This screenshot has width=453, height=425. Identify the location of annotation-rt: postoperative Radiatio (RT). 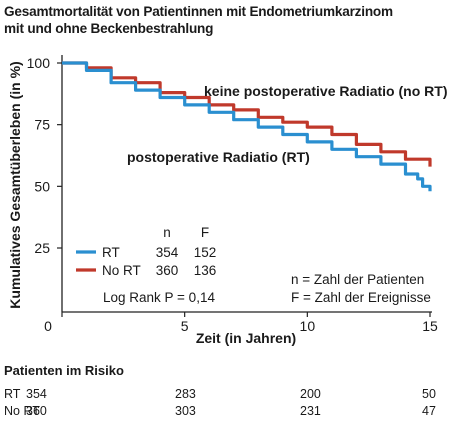
(218, 157).